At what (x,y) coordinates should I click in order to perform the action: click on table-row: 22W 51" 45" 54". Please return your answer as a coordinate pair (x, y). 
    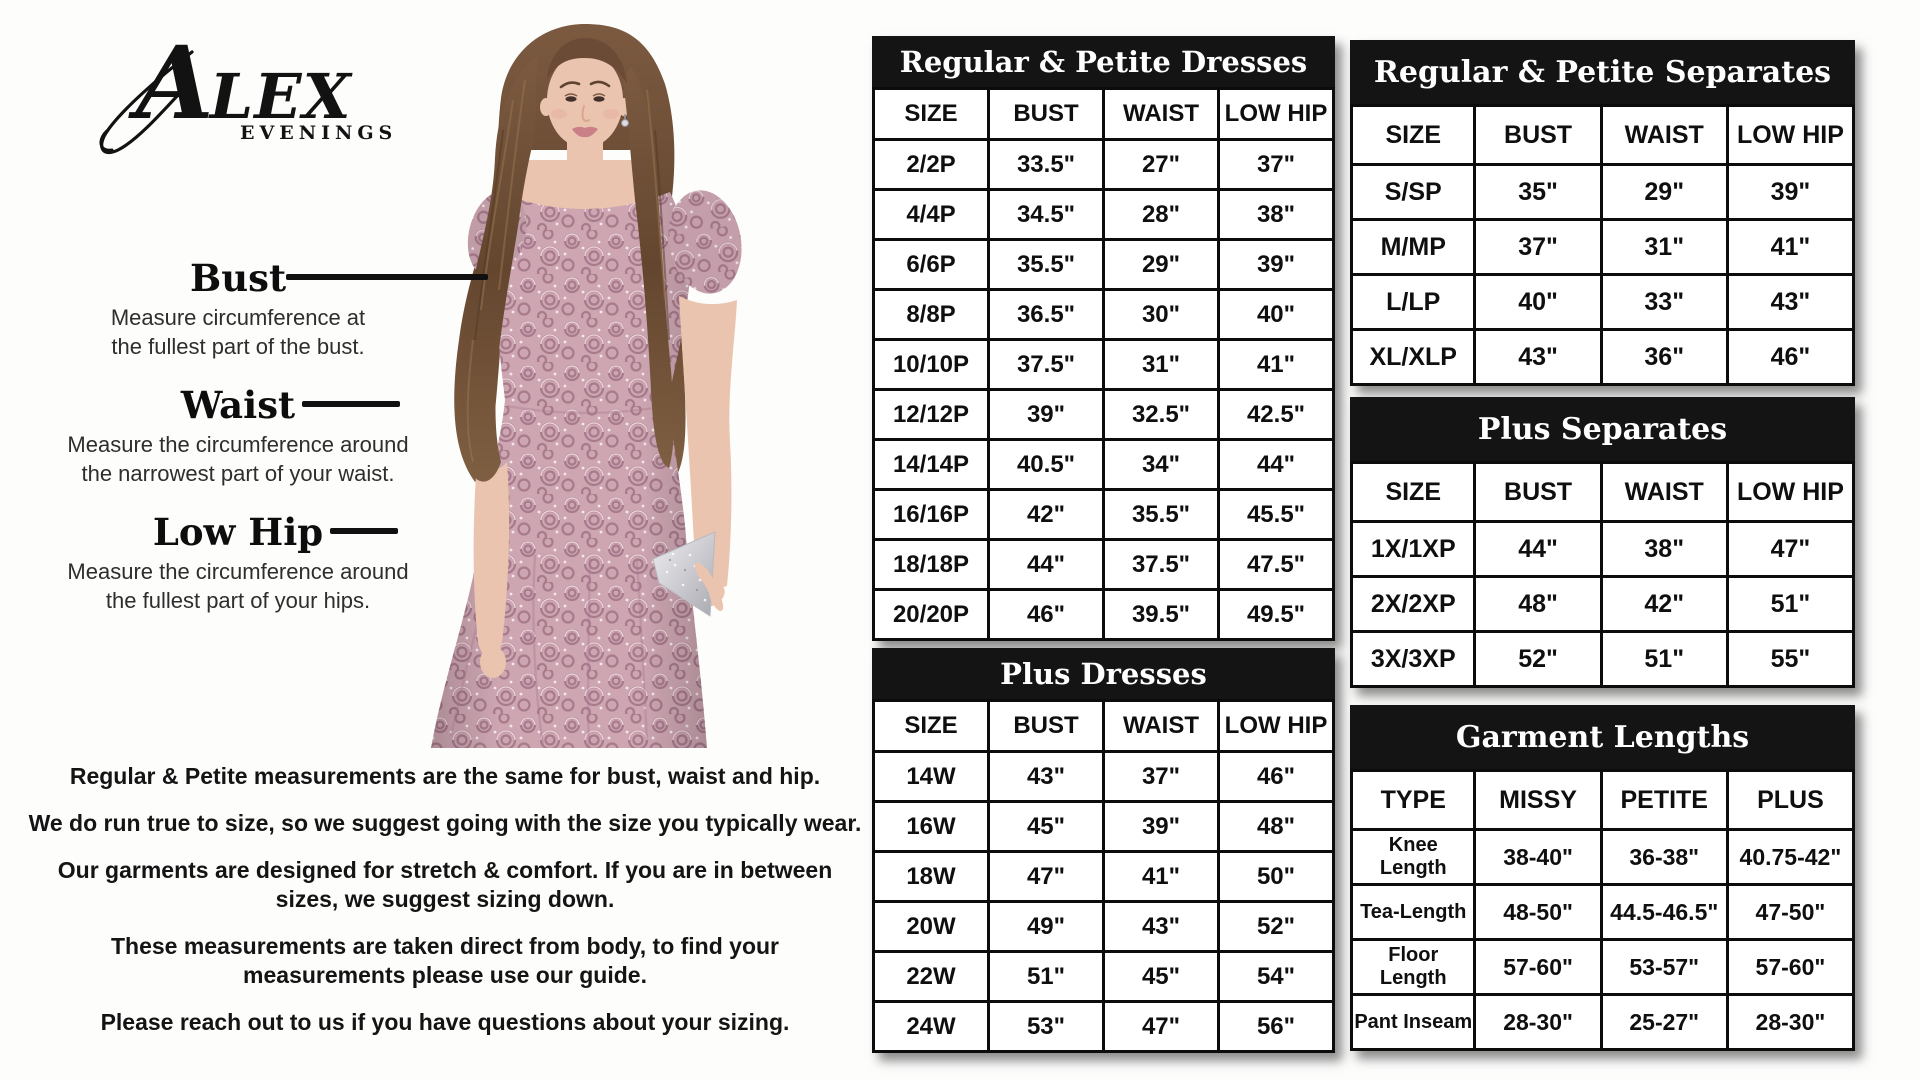
    Looking at the image, I should click on (1103, 976).